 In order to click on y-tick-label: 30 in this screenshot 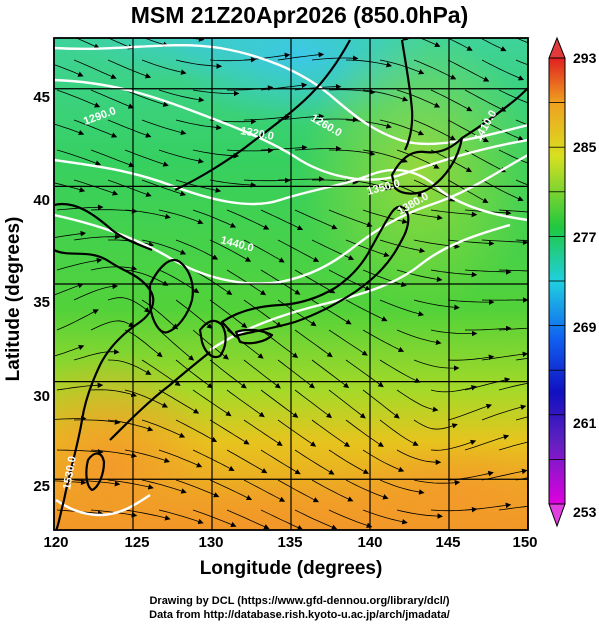, I will do `click(41, 396)`.